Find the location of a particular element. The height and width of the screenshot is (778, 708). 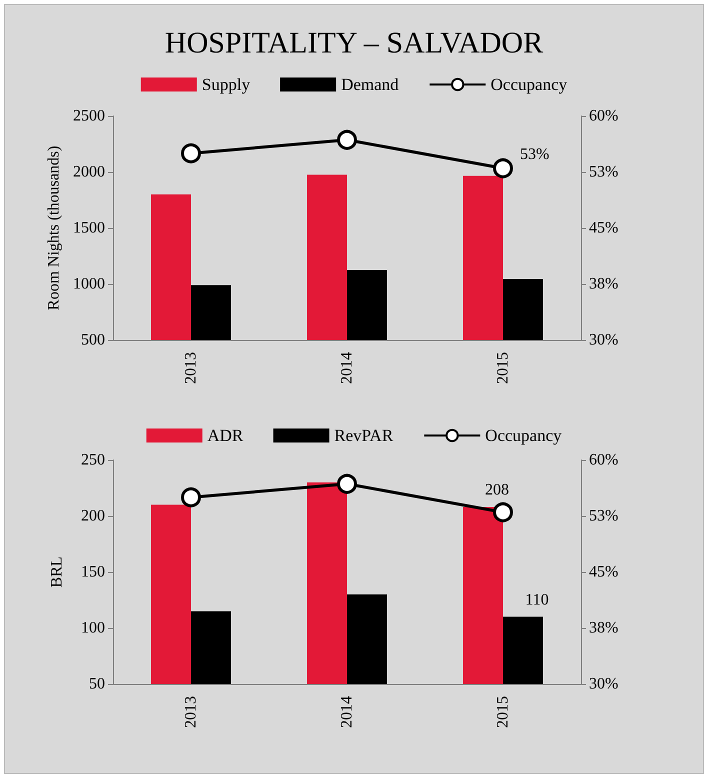

y-tick-label: 50 is located at coordinates (97, 684).